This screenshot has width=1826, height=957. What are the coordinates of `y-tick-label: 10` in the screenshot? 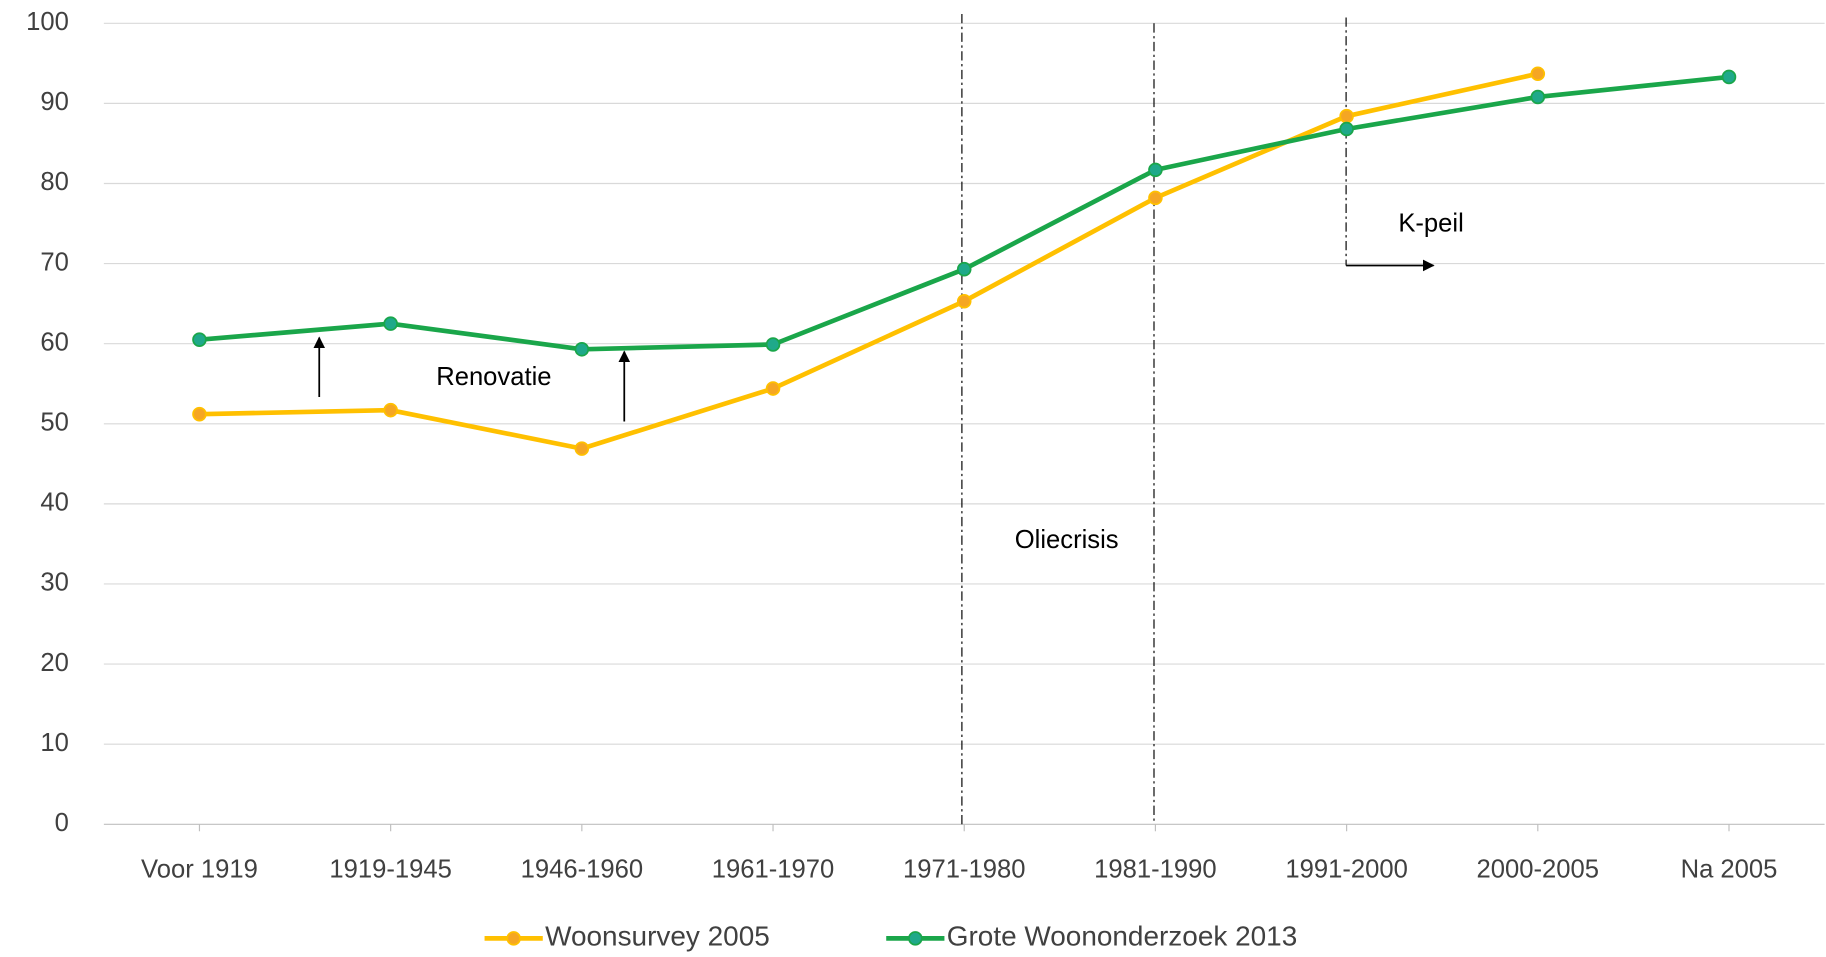 It's located at (54, 743).